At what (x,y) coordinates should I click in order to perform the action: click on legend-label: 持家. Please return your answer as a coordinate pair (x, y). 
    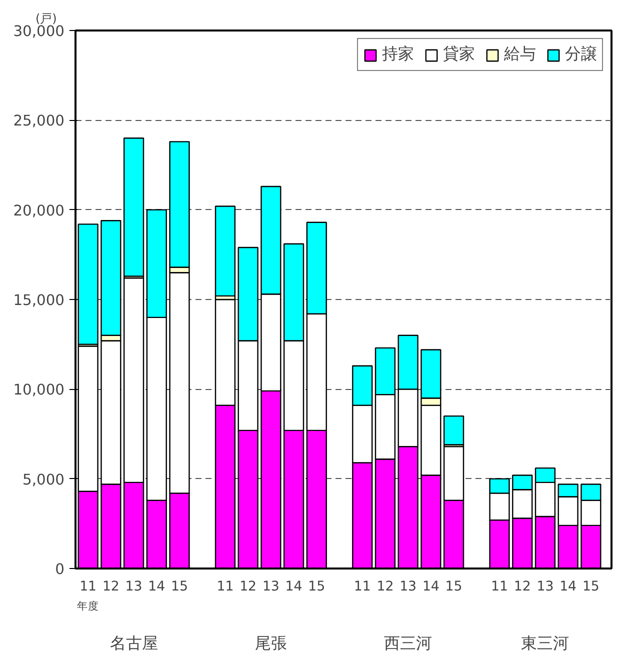
    Looking at the image, I should click on (398, 54).